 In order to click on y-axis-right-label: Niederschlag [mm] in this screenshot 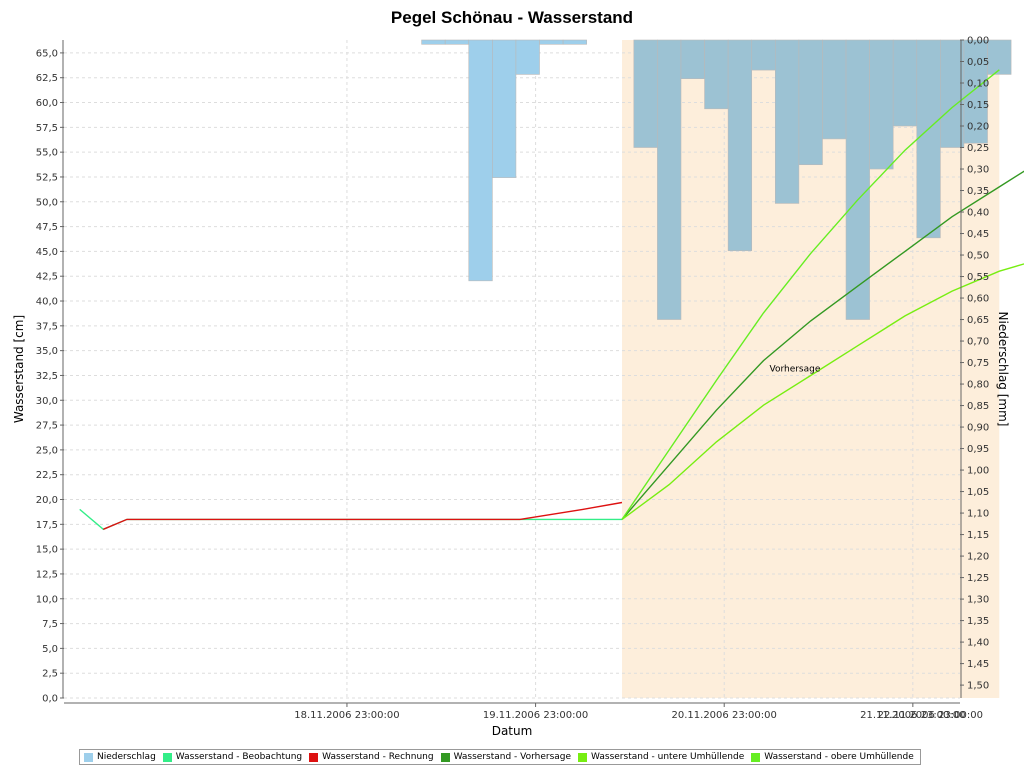, I will do `click(1003, 369)`.